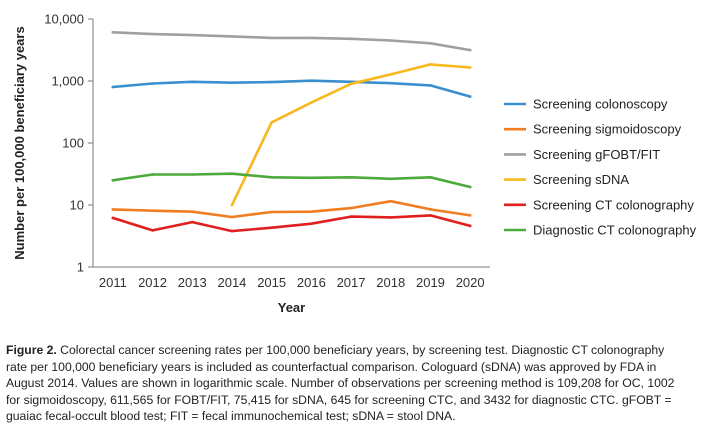  What do you see at coordinates (607, 129) in the screenshot?
I see `legend-label: Screening sigmoidoscopy` at bounding box center [607, 129].